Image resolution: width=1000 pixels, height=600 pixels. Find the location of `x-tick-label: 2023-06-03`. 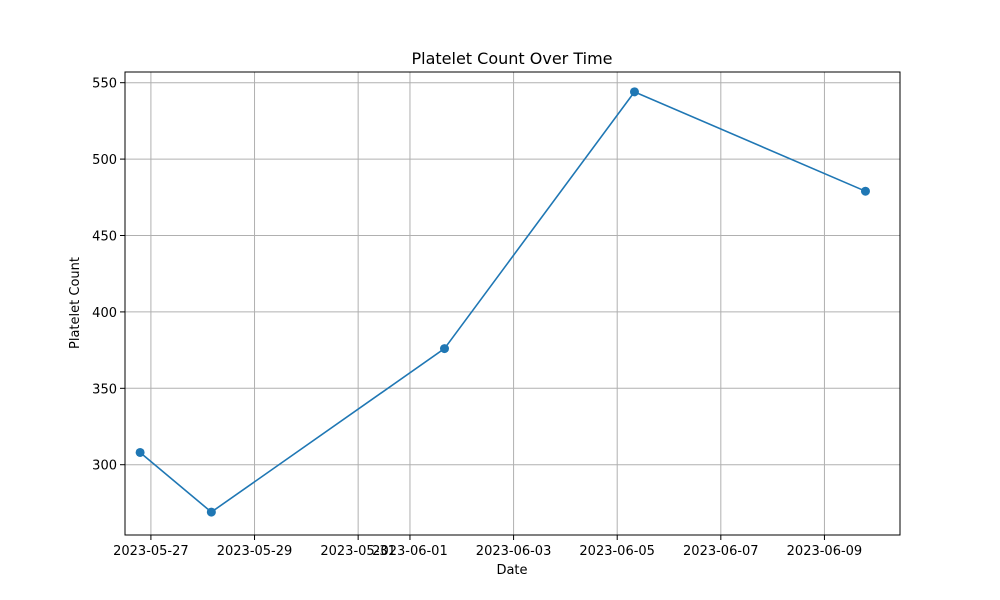

x-tick-label: 2023-06-03 is located at coordinates (514, 551).